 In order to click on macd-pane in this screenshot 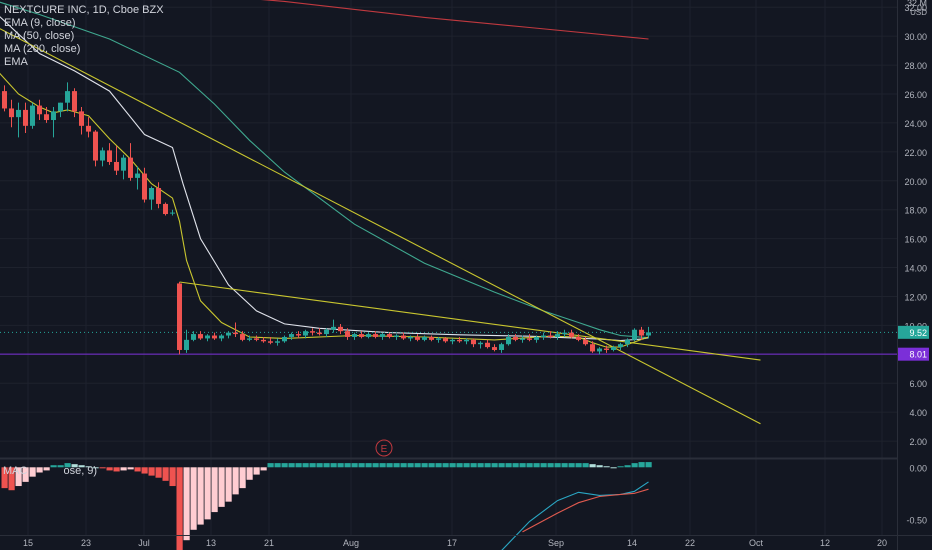, I will do `click(326, 506)`.